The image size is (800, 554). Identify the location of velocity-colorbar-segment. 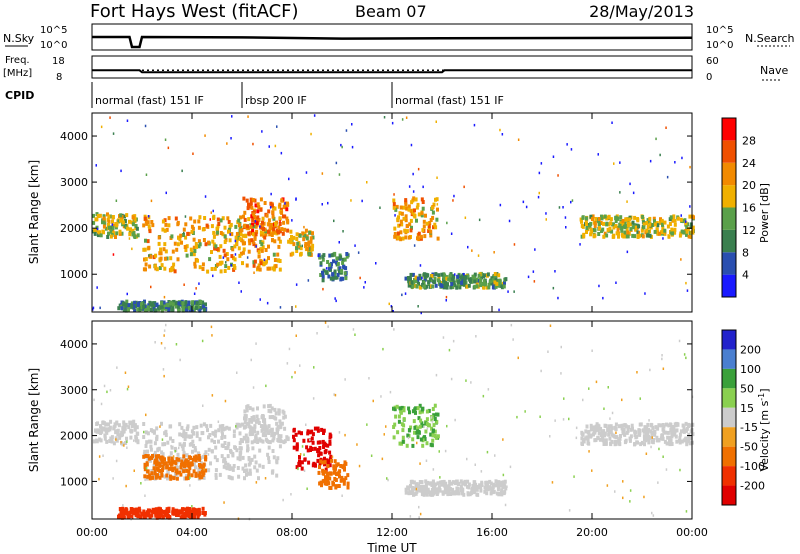
(729, 378).